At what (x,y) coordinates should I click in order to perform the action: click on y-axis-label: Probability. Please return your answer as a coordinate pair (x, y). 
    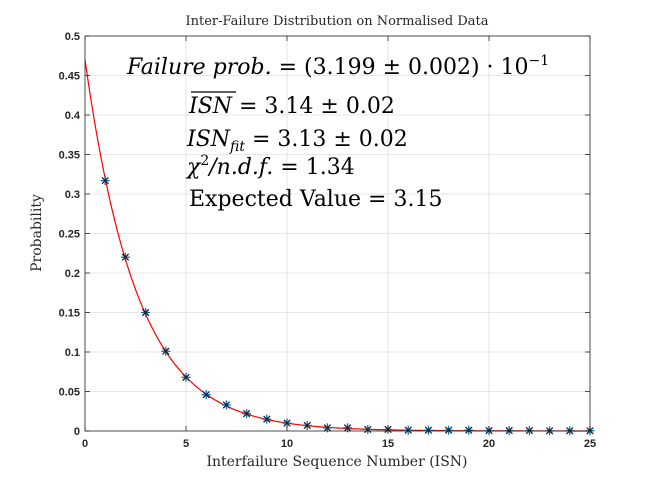
    Looking at the image, I should click on (37, 233).